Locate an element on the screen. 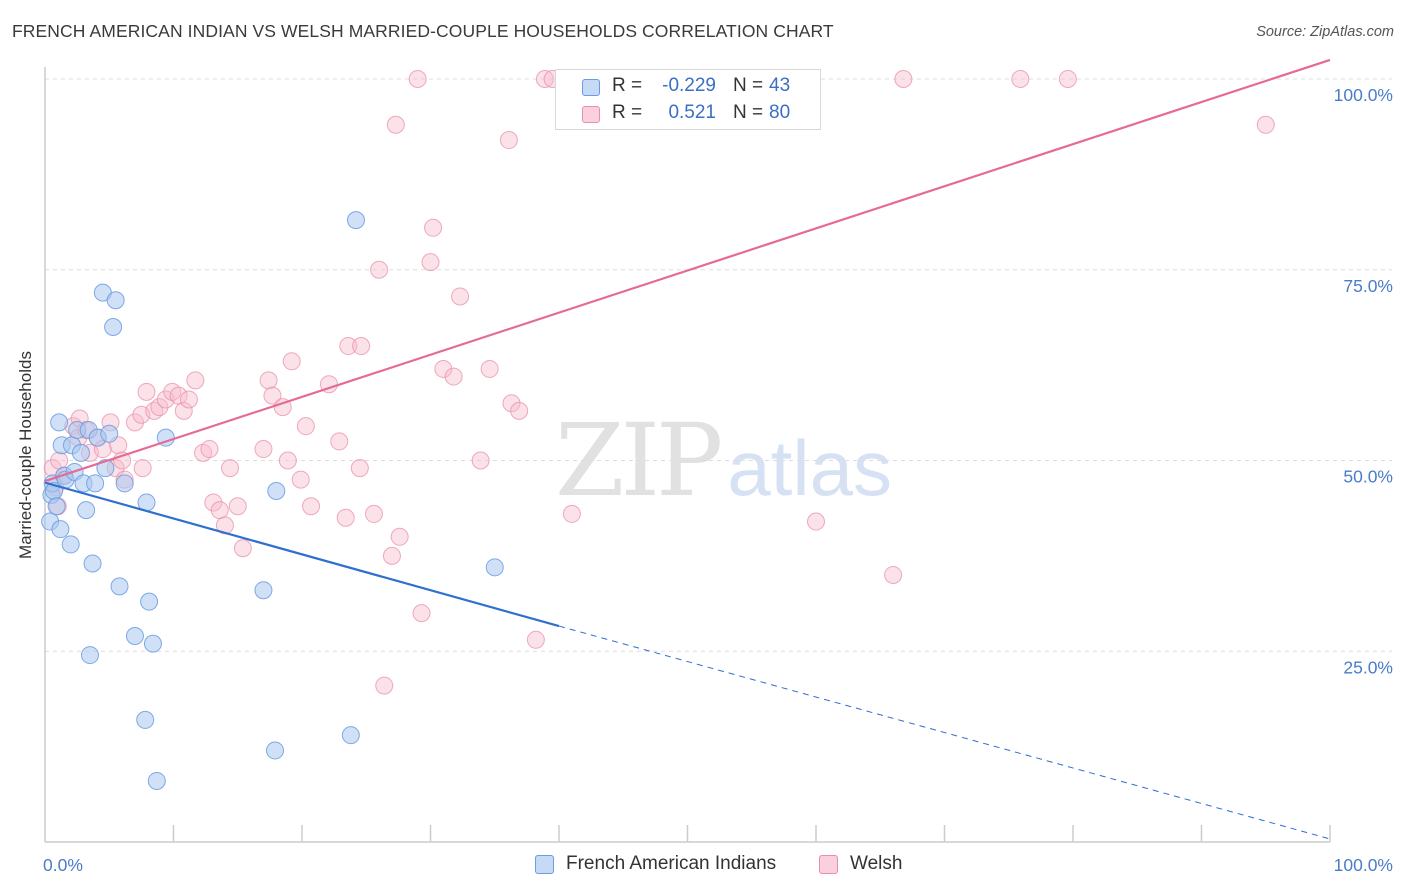 The image size is (1406, 892). legend-label-french-american-indians: French American Indians is located at coordinates (671, 863).